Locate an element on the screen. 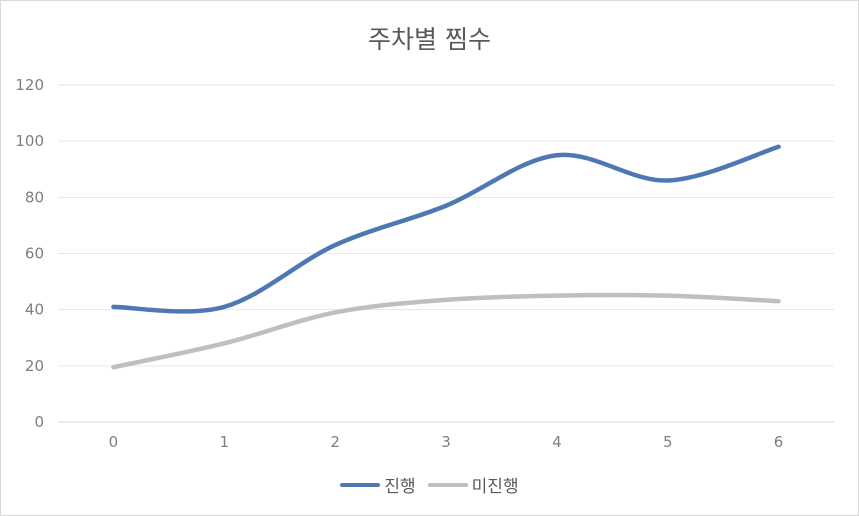  y-tick-label: 80 is located at coordinates (34, 197).